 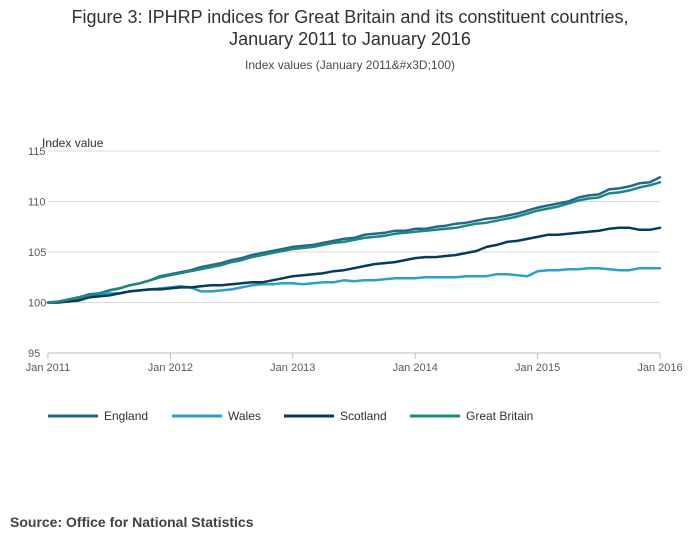 What do you see at coordinates (34, 354) in the screenshot?
I see `y-tick-label: 95` at bounding box center [34, 354].